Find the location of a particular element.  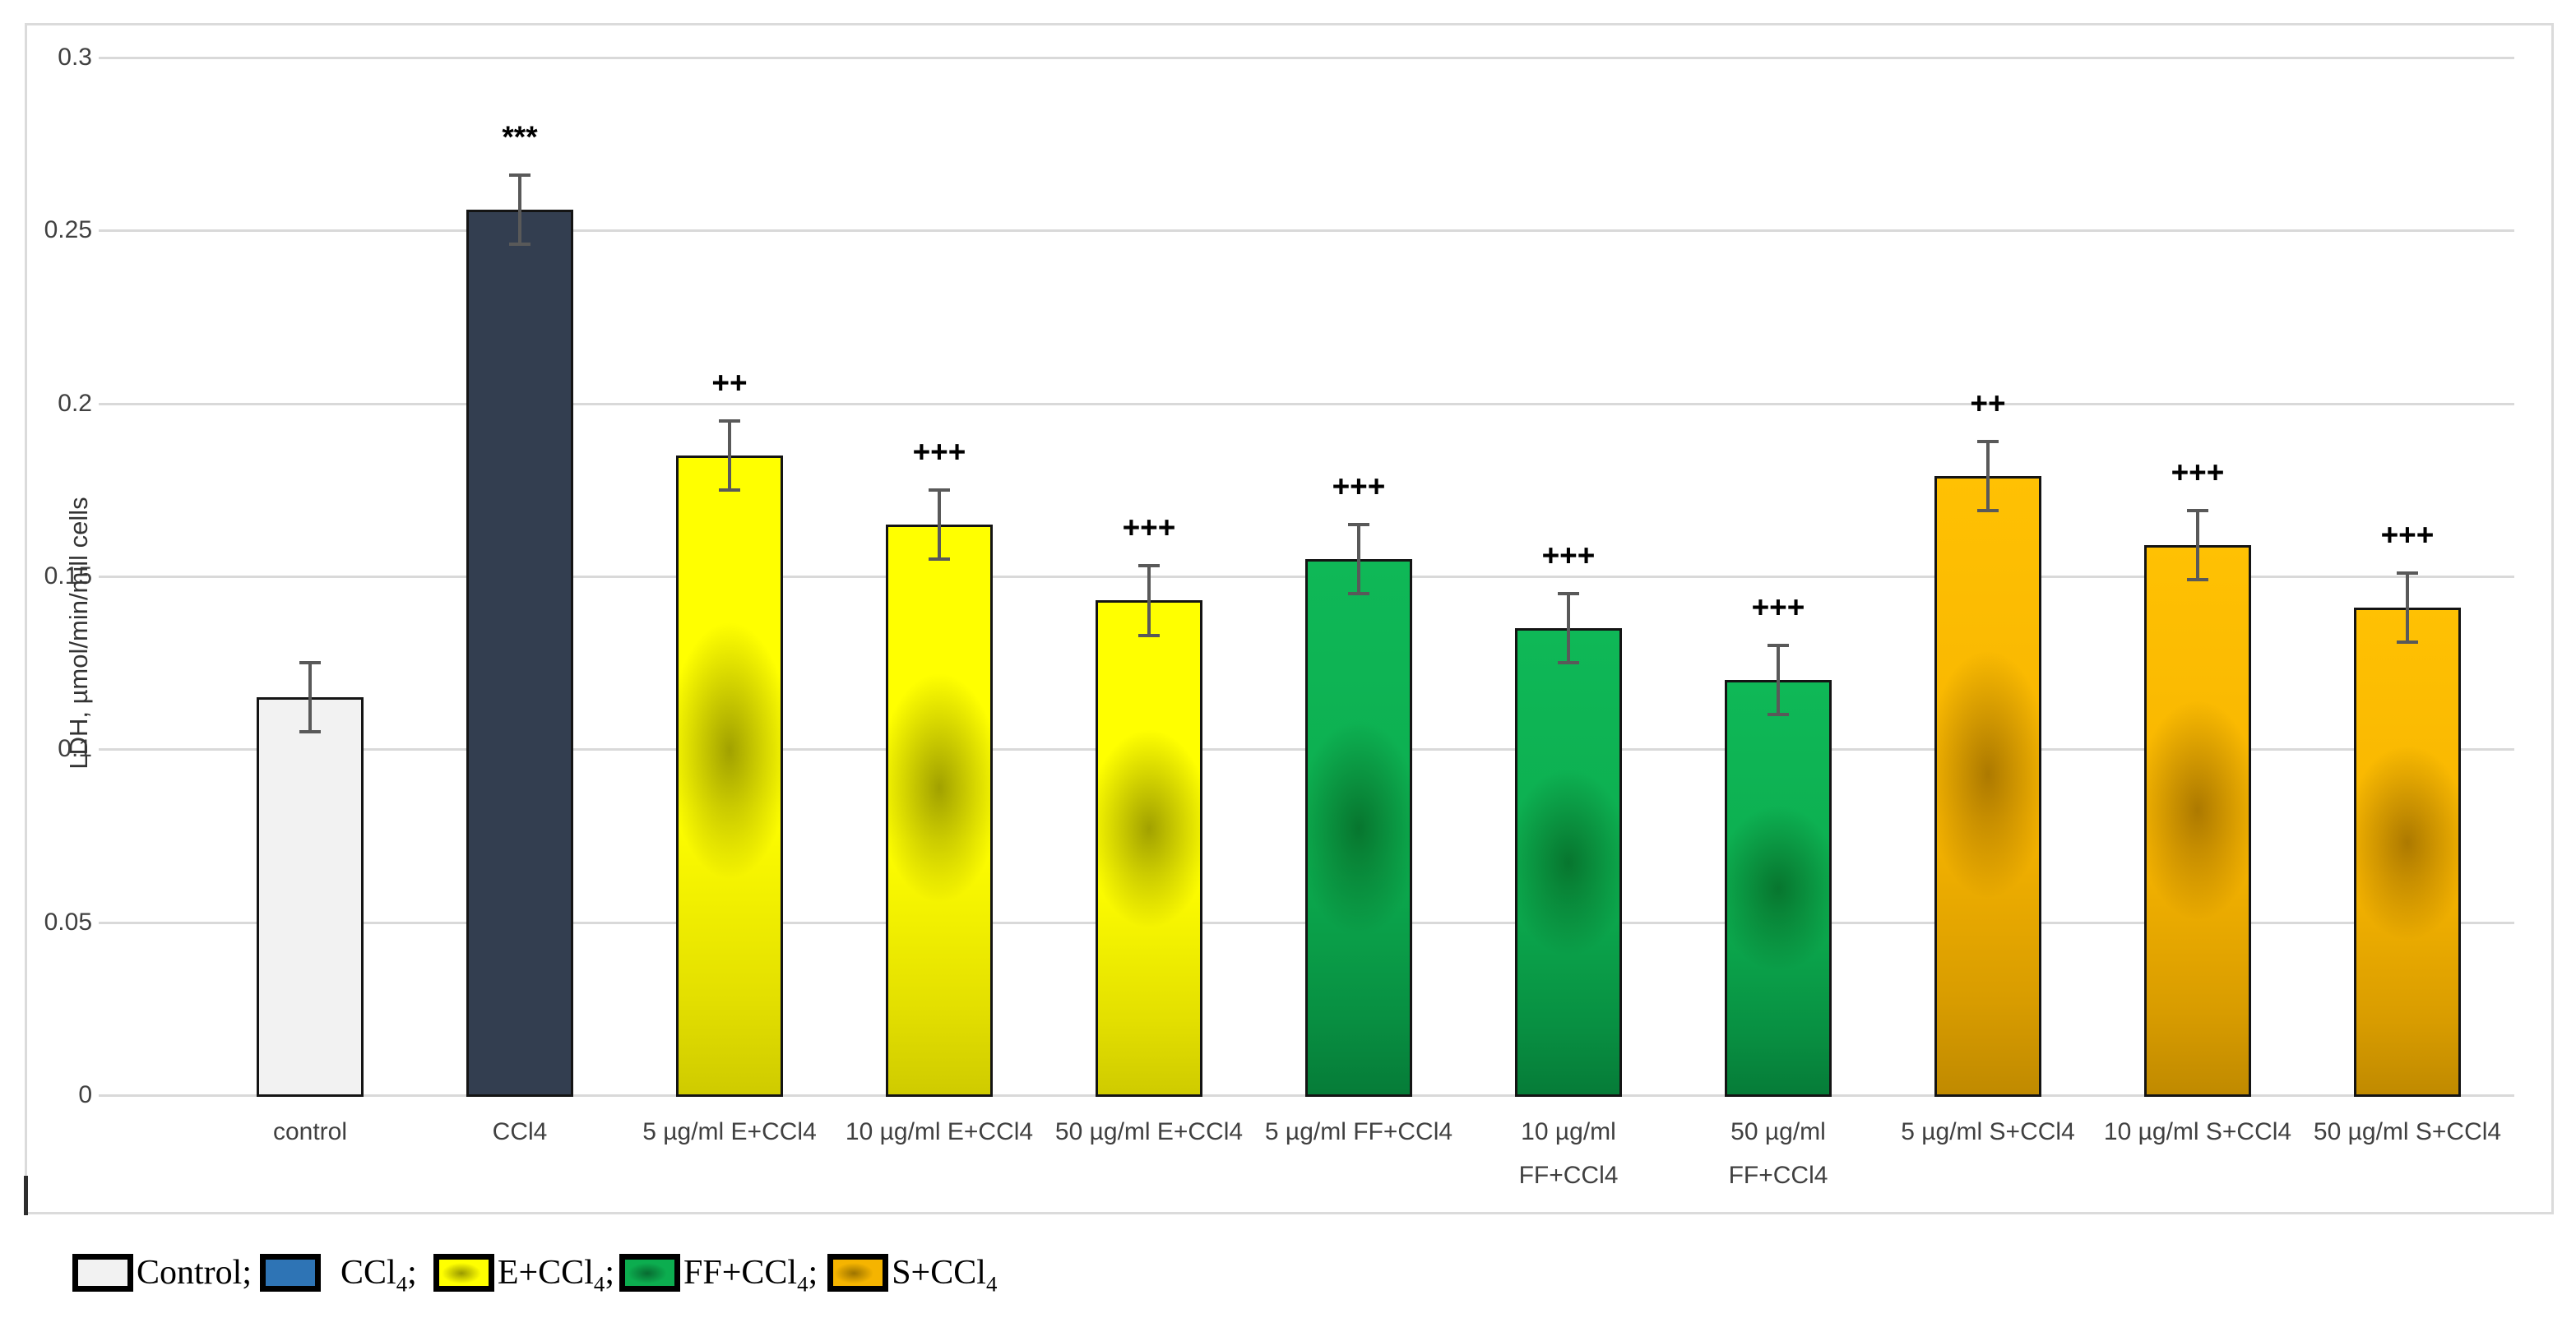

x-axis-label-line: 50 µg/ml S+CCl4 is located at coordinates (2407, 1132).